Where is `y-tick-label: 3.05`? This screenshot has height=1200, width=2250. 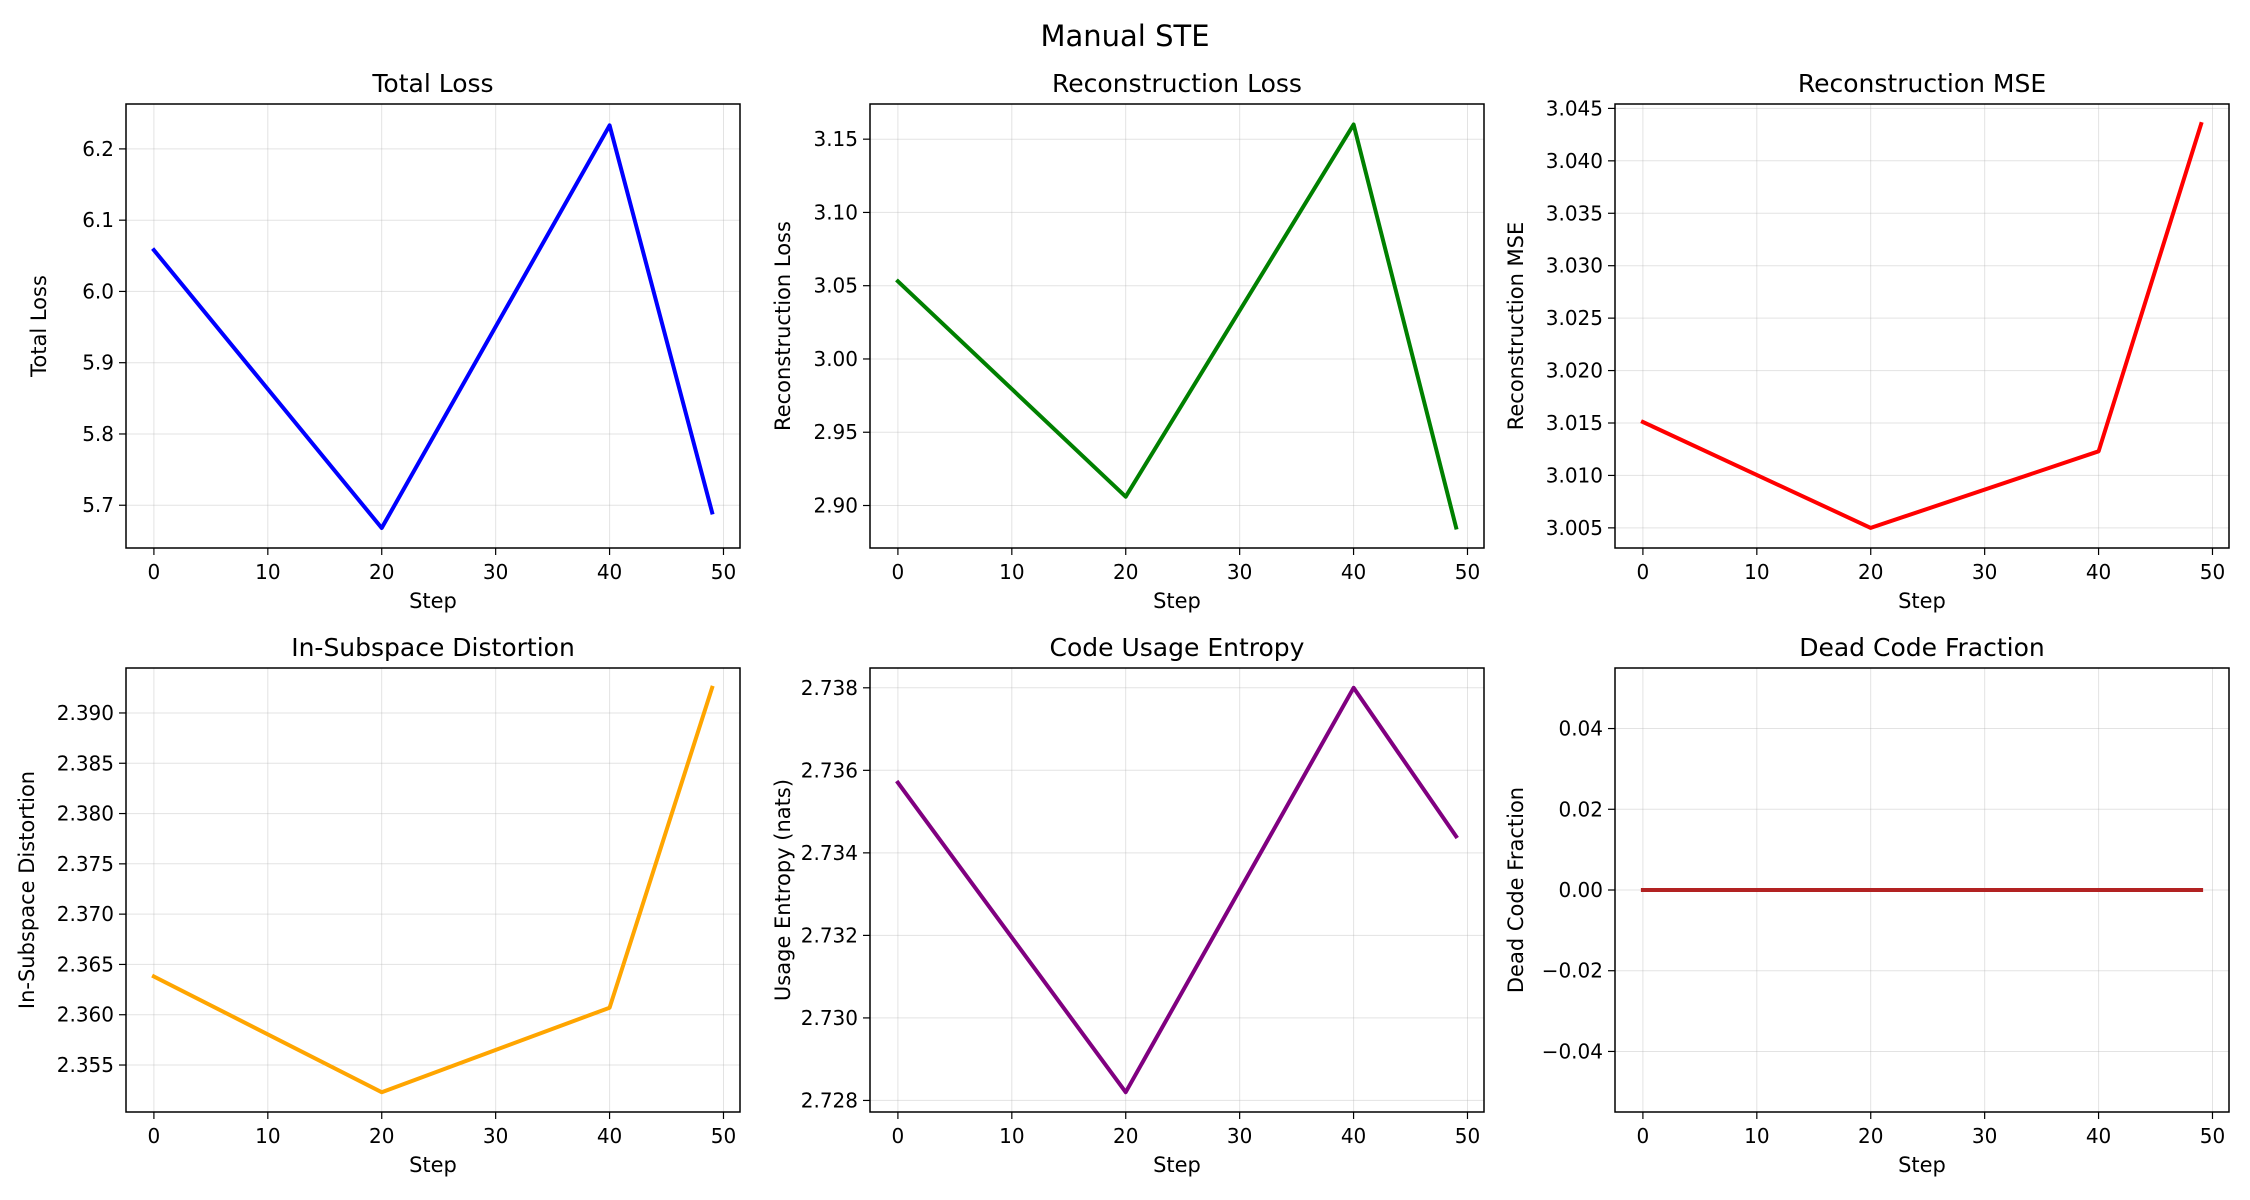 y-tick-label: 3.05 is located at coordinates (835, 286).